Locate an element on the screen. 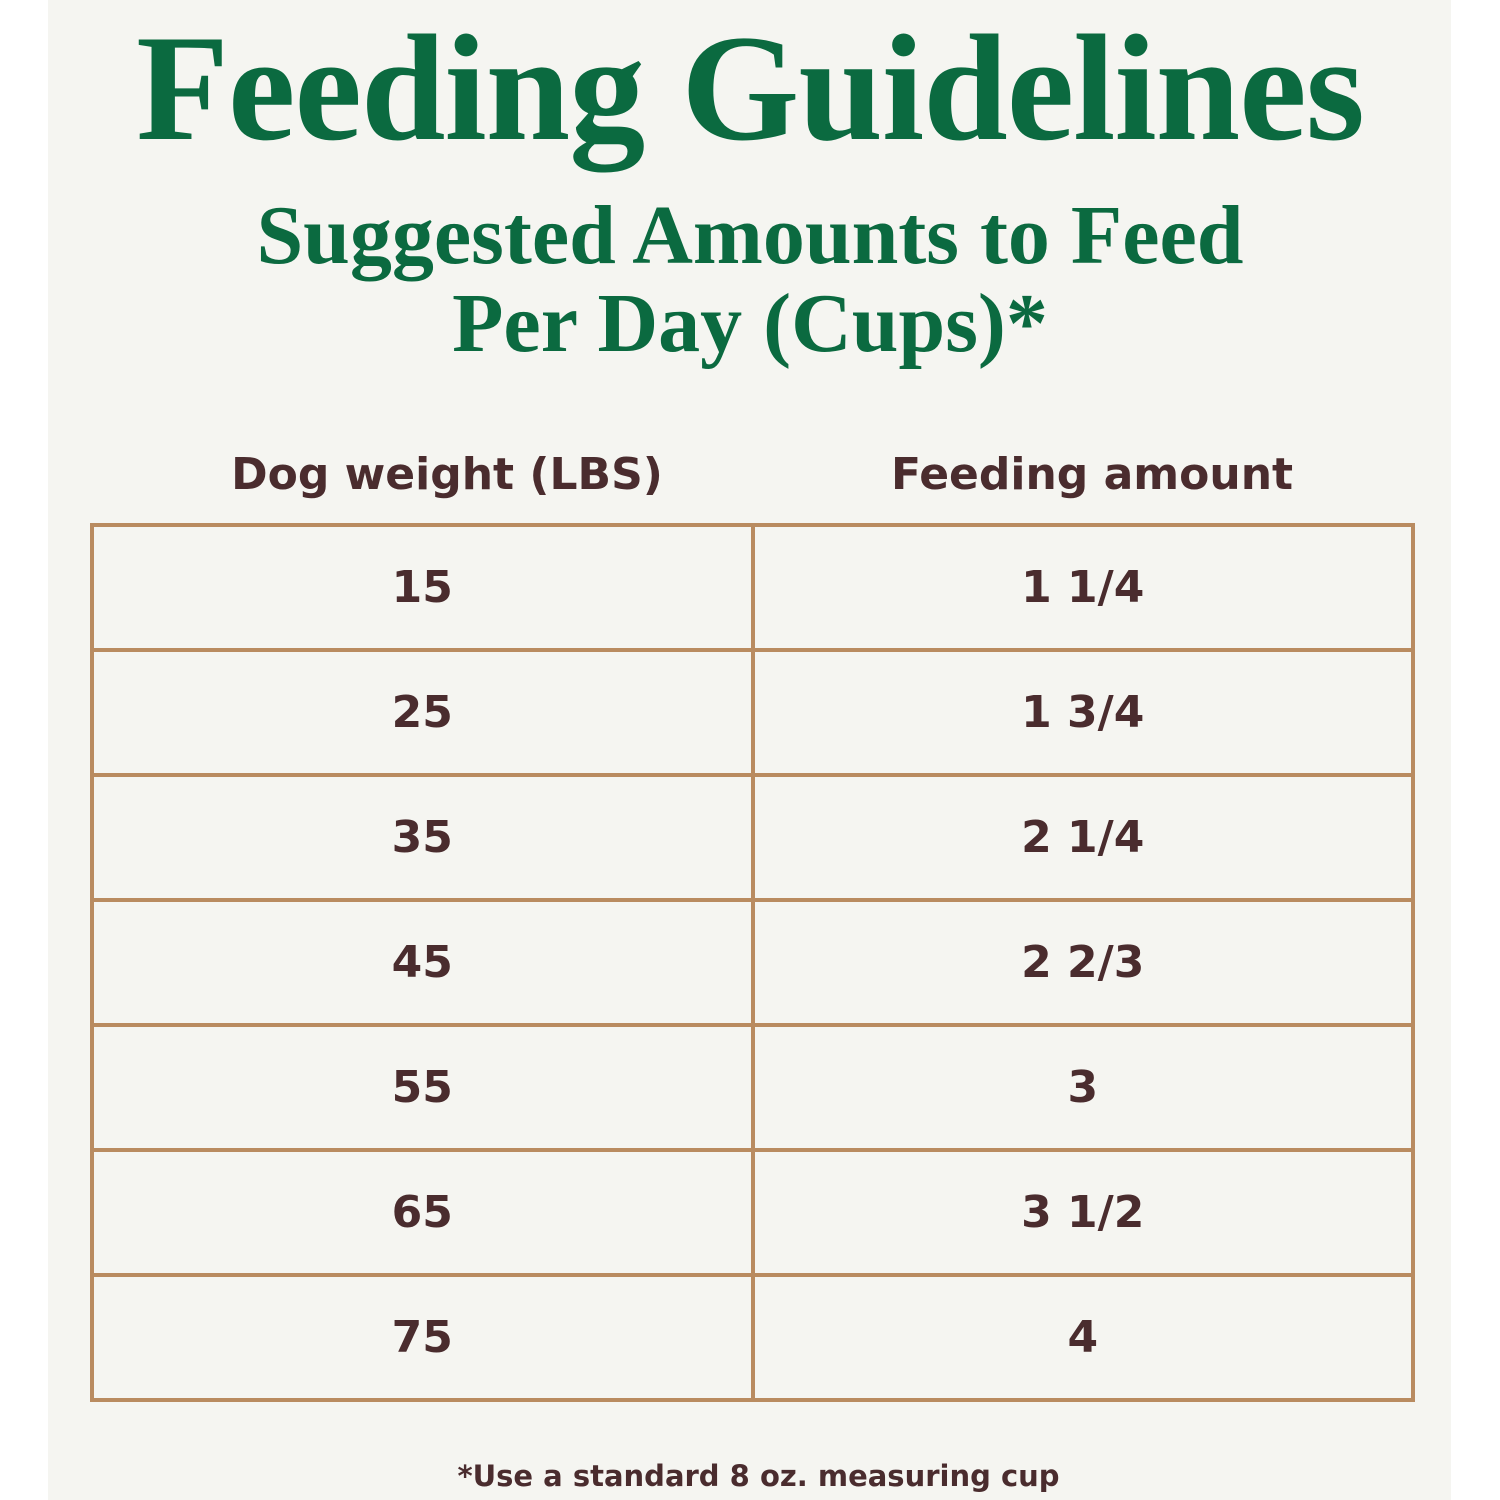 The image size is (1500, 1500). amount-cell: 2 2/3 is located at coordinates (1082, 962).